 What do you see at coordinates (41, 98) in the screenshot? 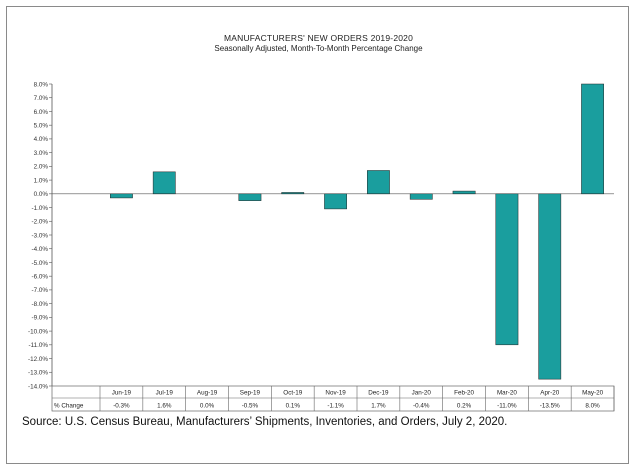
I see `y-tick-label: 7.0%` at bounding box center [41, 98].